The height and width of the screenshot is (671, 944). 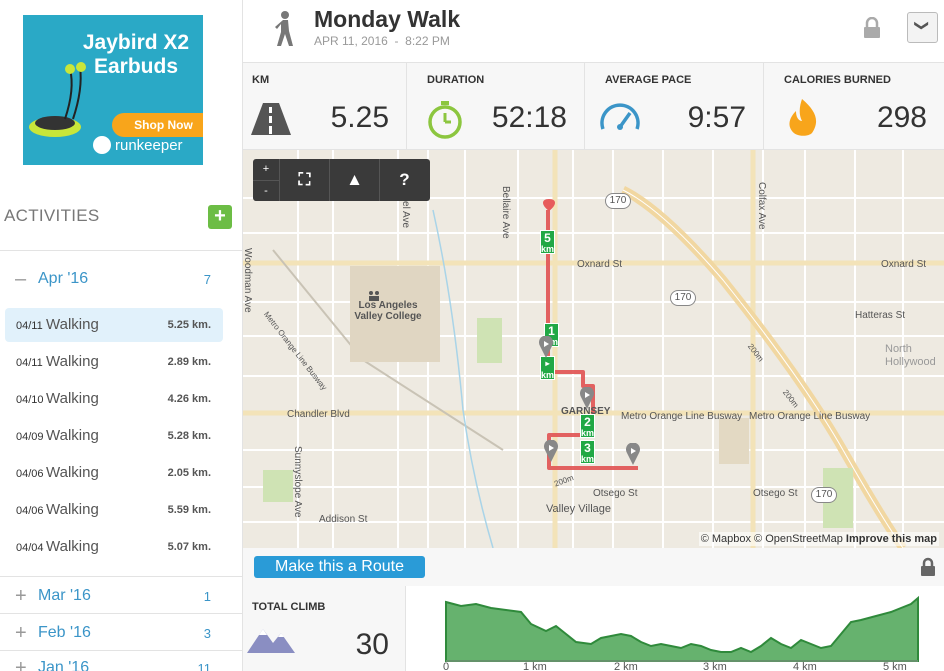 What do you see at coordinates (620, 116) in the screenshot?
I see `speedometer-icon` at bounding box center [620, 116].